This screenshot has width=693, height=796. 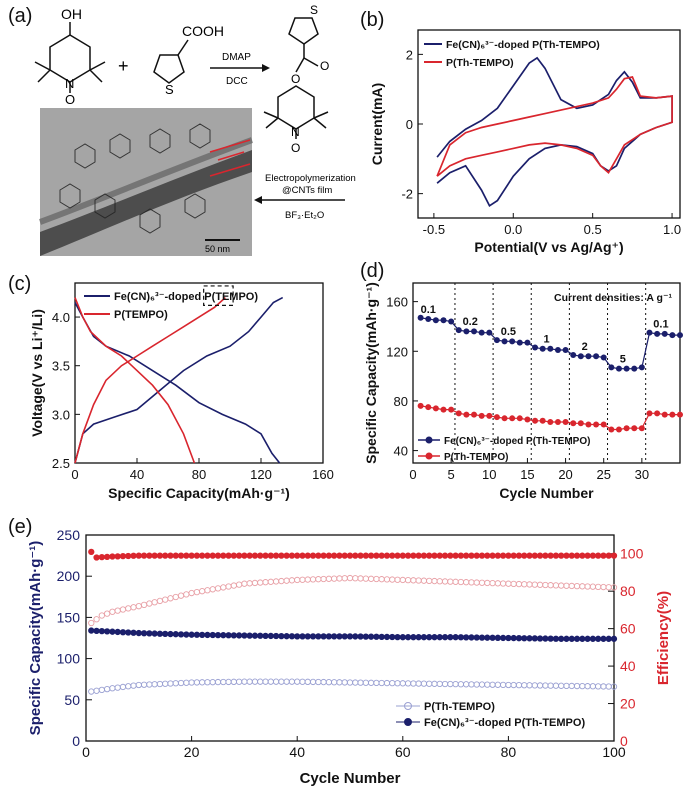 What do you see at coordinates (69, 617) in the screenshot?
I see `y-tick-label: 150` at bounding box center [69, 617].